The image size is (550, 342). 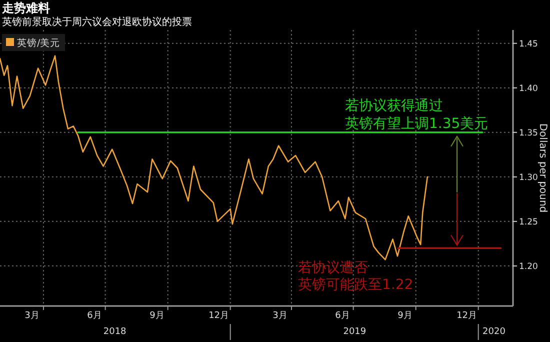 I want to click on legend: 英镑/美元, so click(x=33, y=42).